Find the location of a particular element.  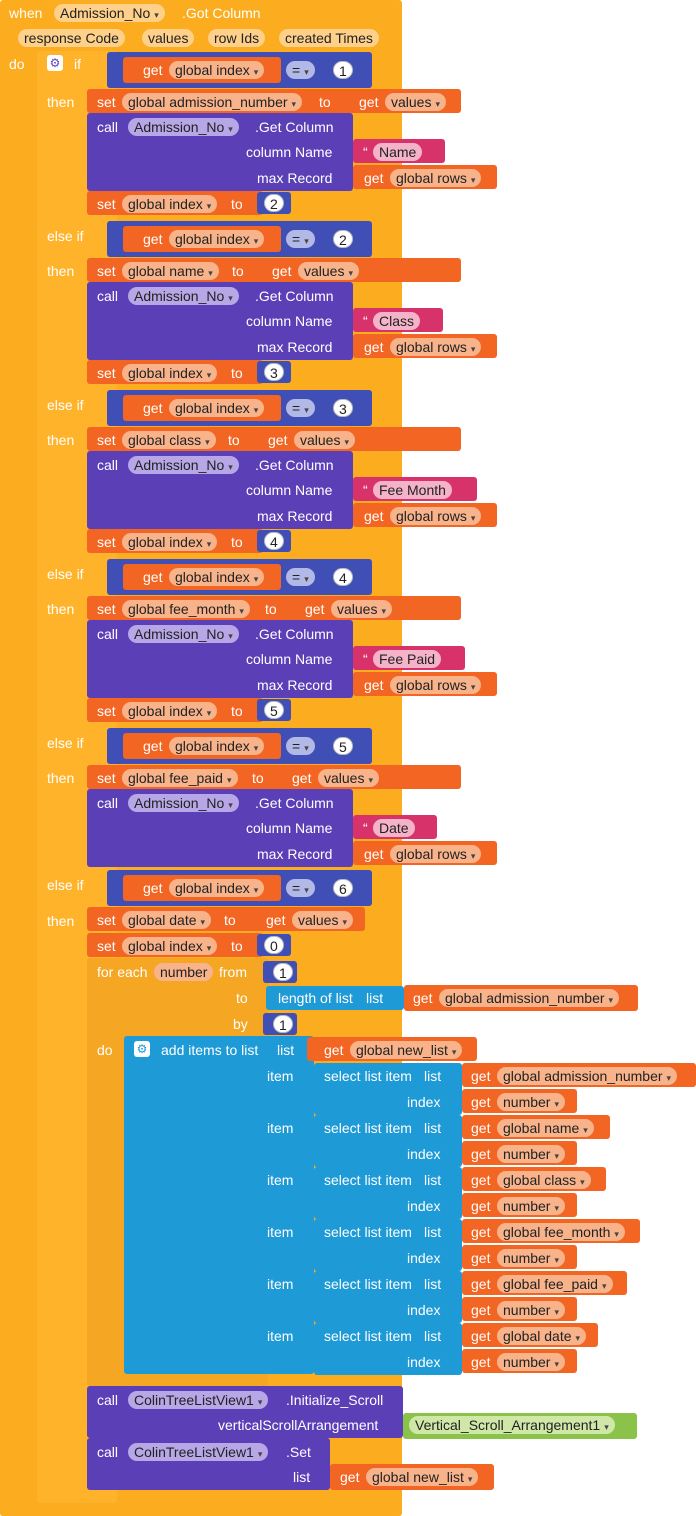

scroll-arrangement-dropdown: Vertical_Scroll_Arrangement1 ▾ is located at coordinates (512, 1425).